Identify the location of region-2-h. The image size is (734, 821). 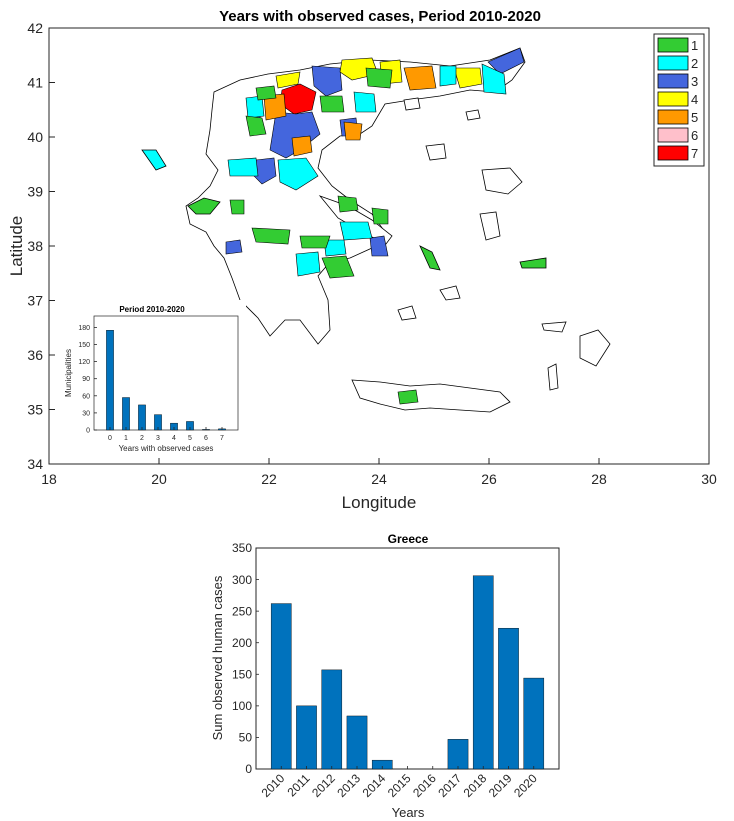
(335, 248).